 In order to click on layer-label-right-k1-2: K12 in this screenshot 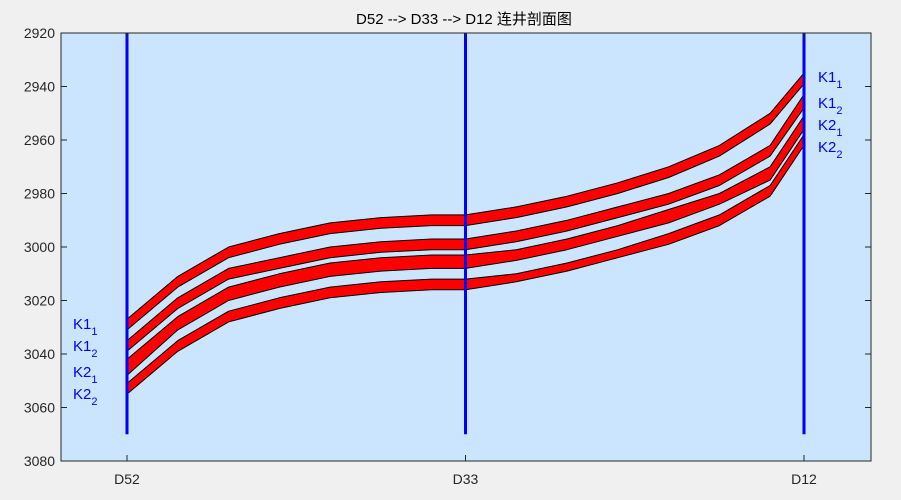, I will do `click(830, 106)`.